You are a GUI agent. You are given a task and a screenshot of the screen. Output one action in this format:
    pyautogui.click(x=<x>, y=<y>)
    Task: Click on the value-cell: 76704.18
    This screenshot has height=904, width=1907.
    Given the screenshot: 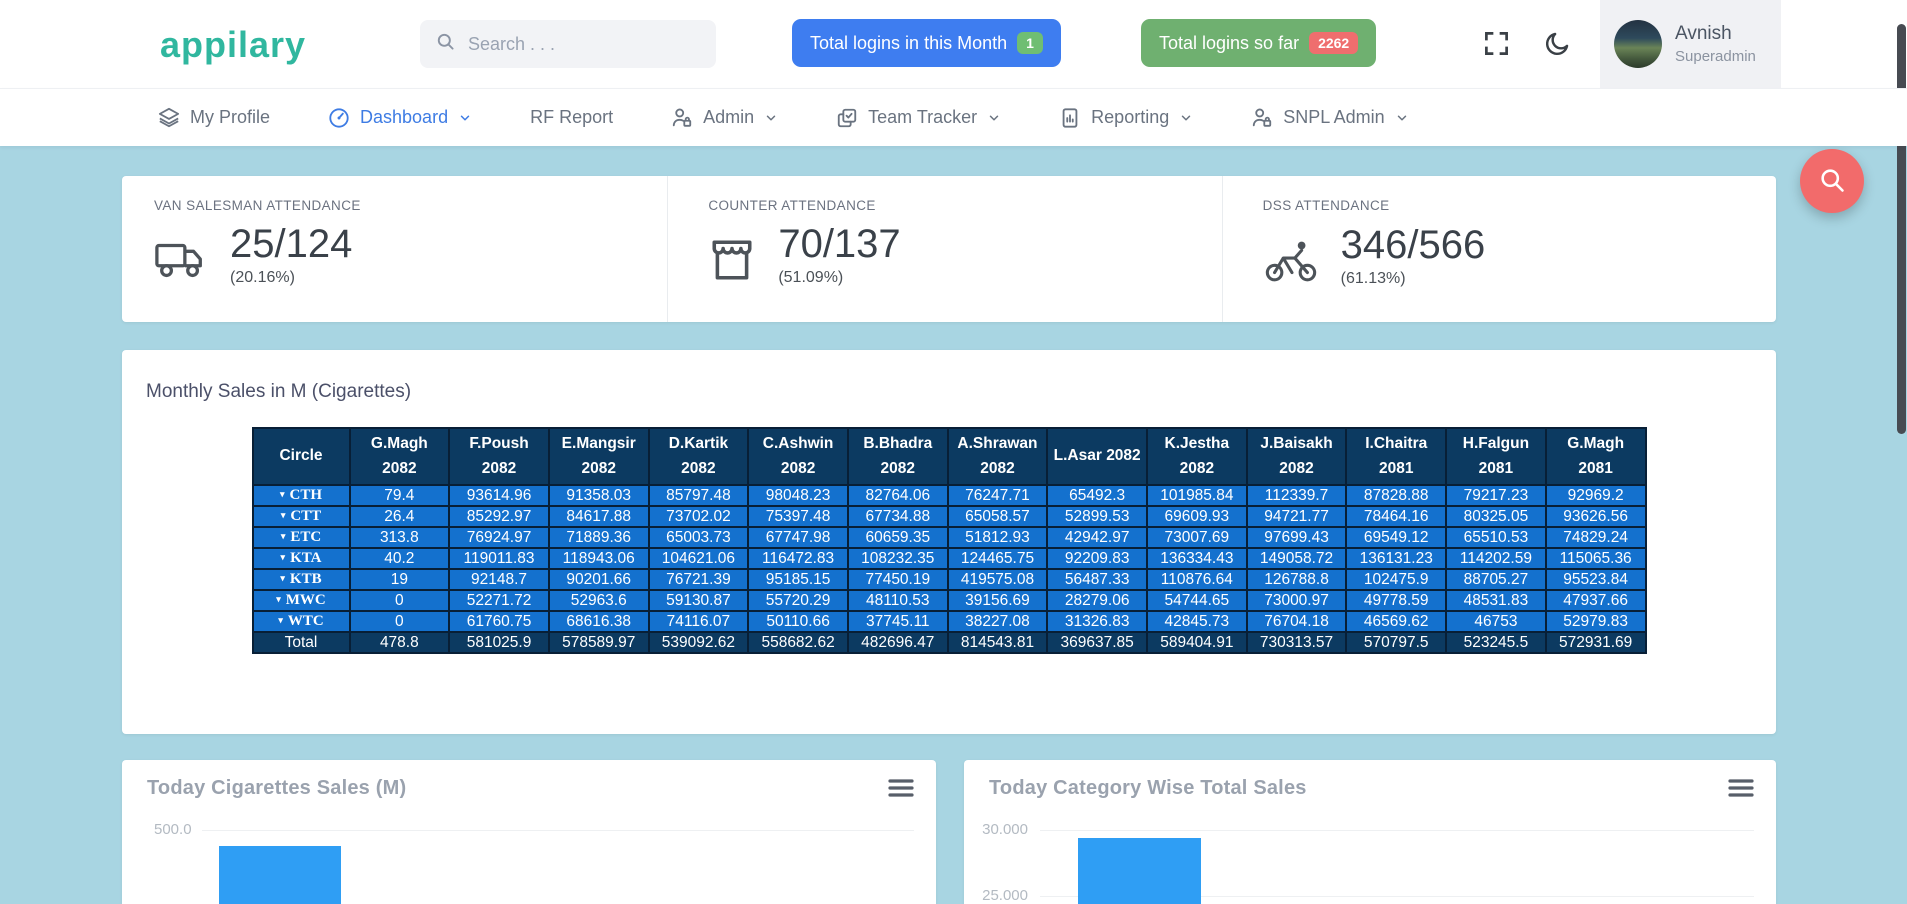 What is the action you would take?
    pyautogui.click(x=1296, y=621)
    